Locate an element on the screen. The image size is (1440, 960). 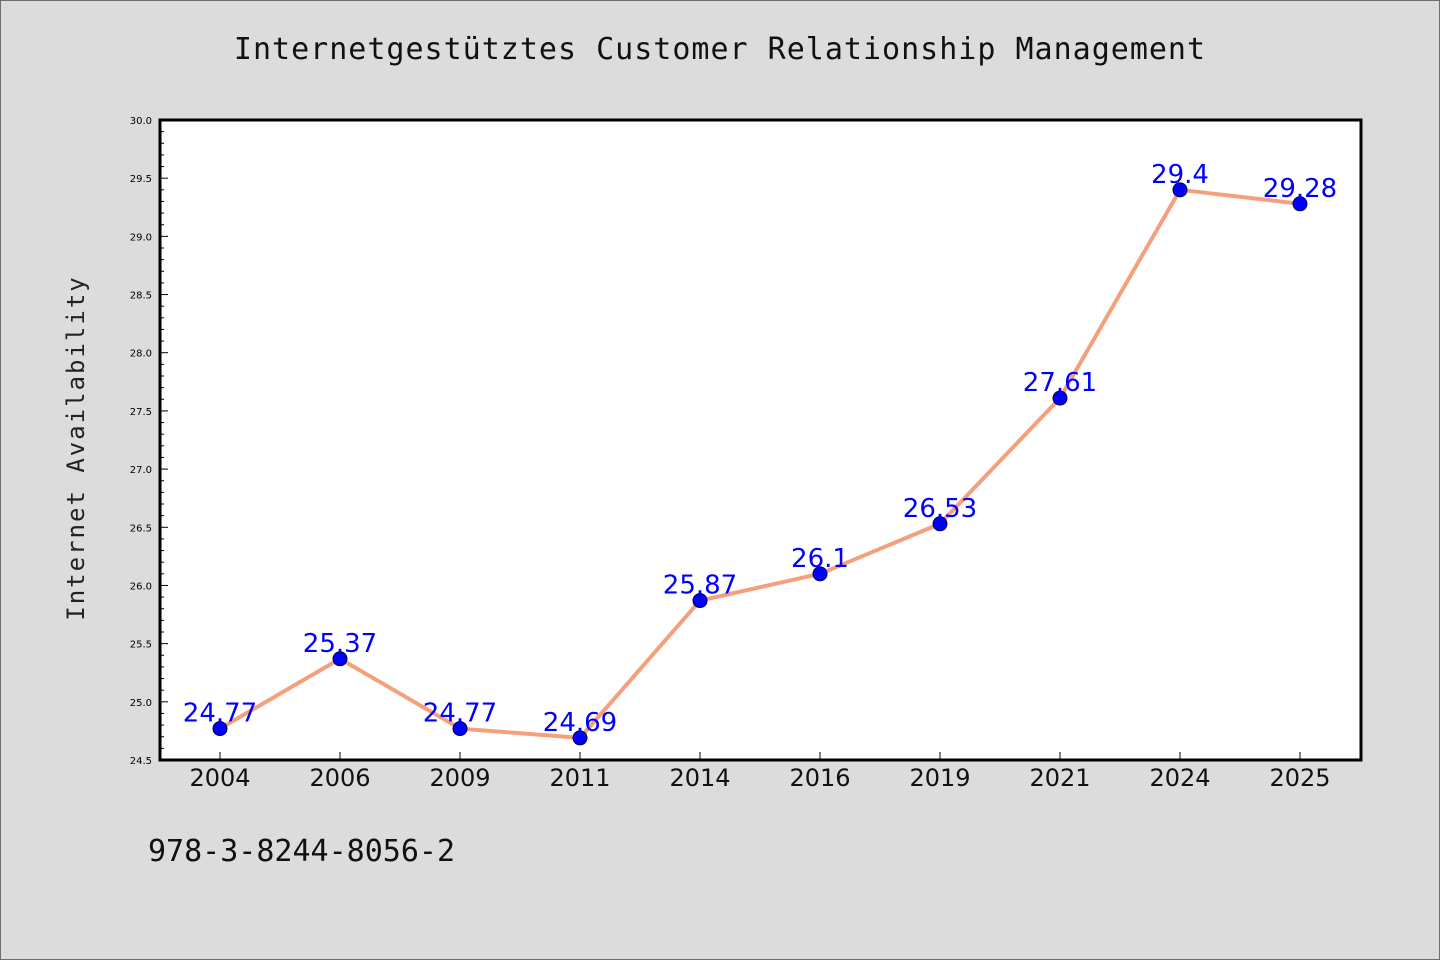
data-label: 24.69 is located at coordinates (580, 723).